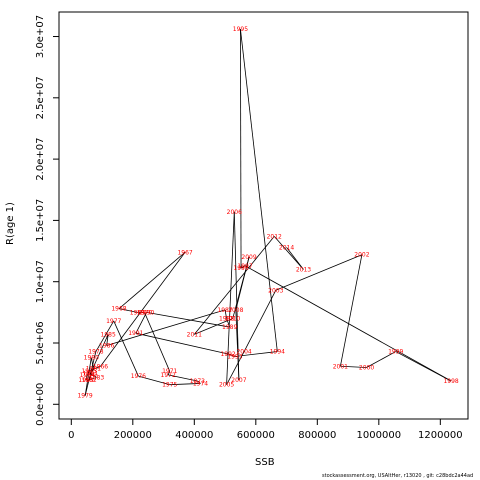  I want to click on year-label: 1966, so click(100, 366).